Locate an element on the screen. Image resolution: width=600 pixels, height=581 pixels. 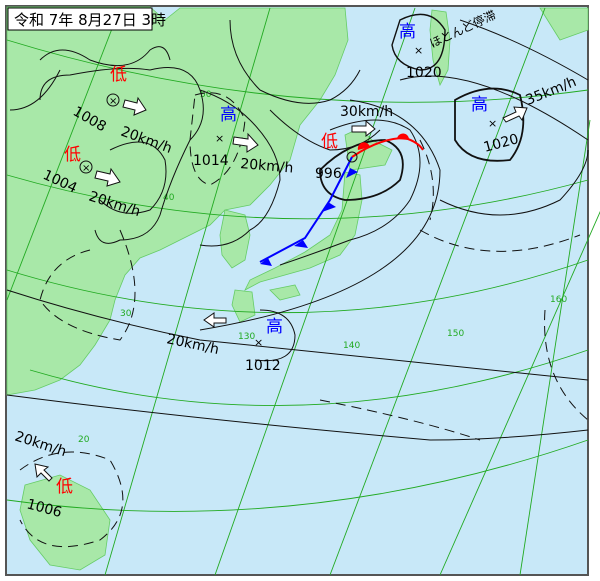
map-title: 令和 7年 8月27日 3時 is located at coordinates (90, 20).